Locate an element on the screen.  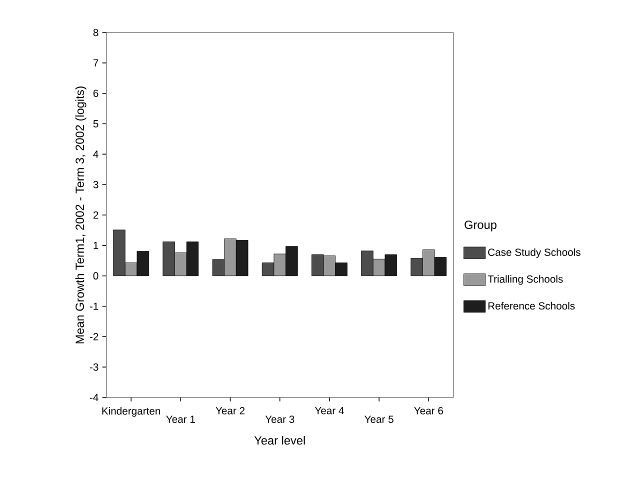
y-tick-label: -1 is located at coordinates (94, 306).